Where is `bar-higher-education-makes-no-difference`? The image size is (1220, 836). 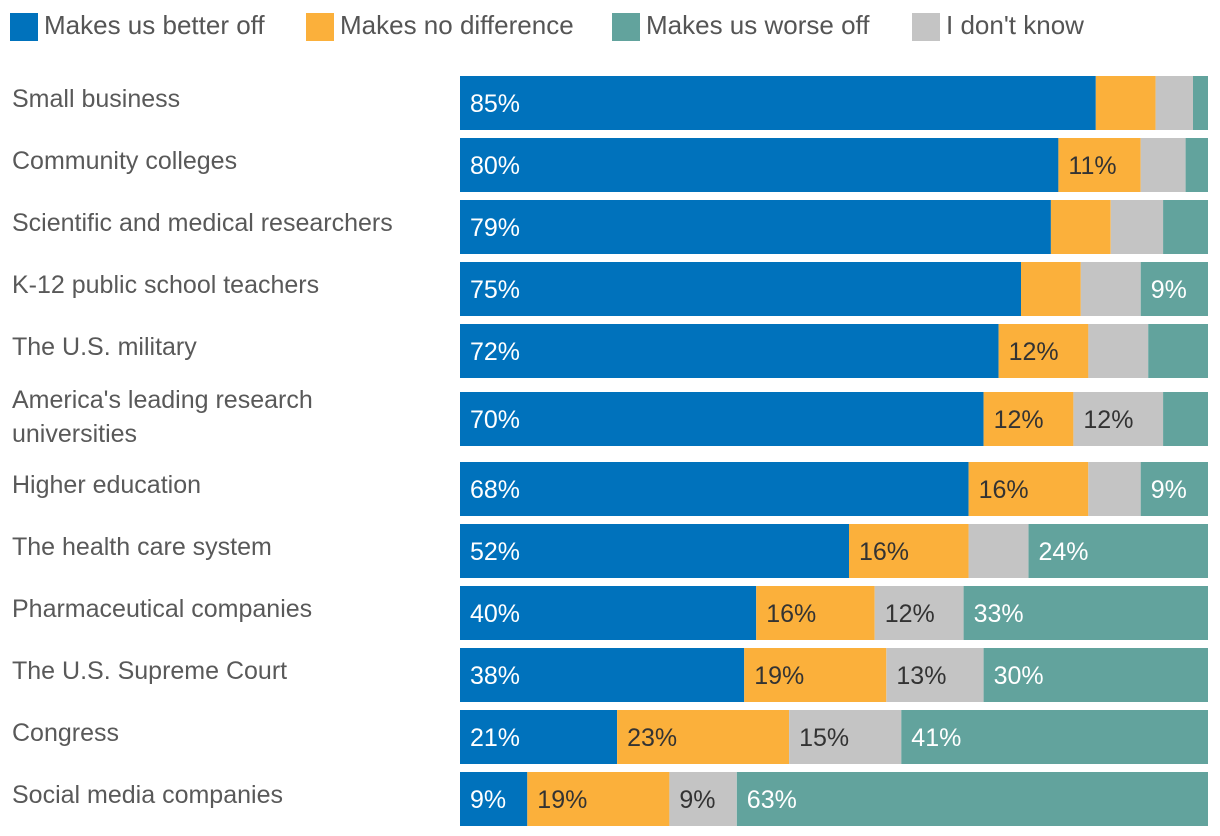 bar-higher-education-makes-no-difference is located at coordinates (1028, 489).